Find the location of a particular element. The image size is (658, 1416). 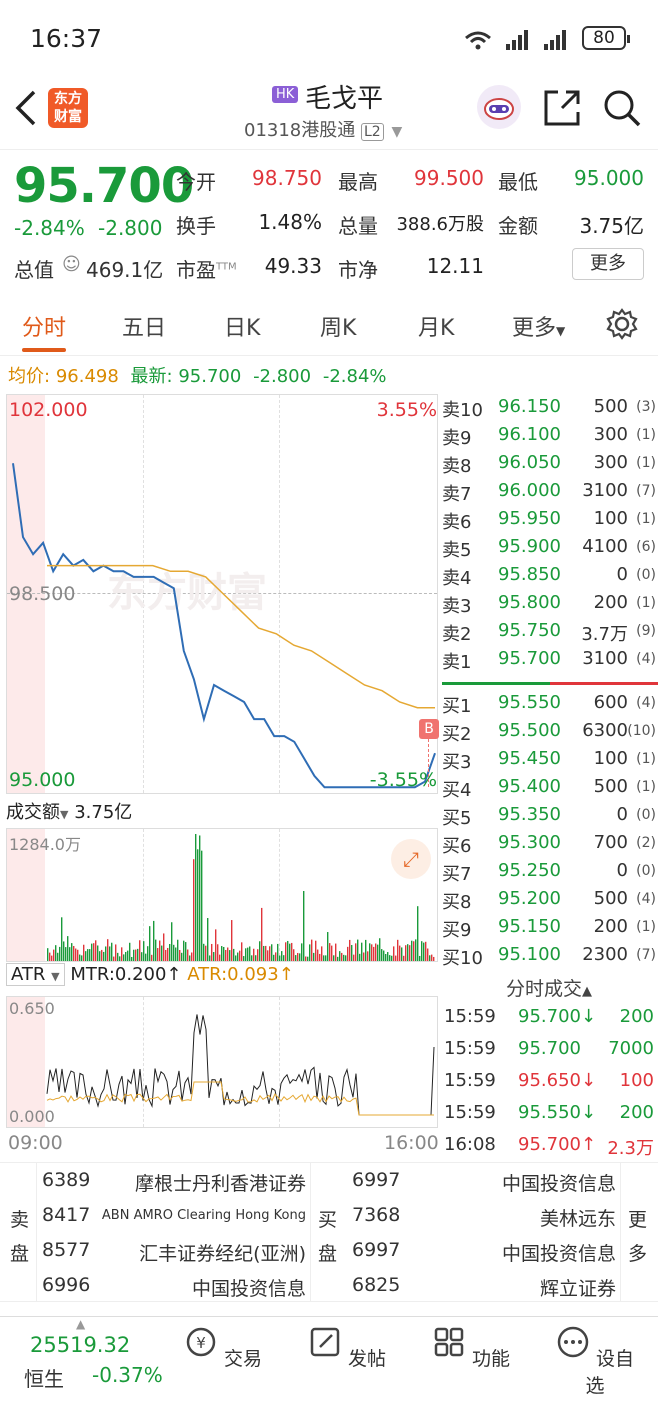

asks-row: 卖5 95.900 4100 (6) is located at coordinates (550, 548).